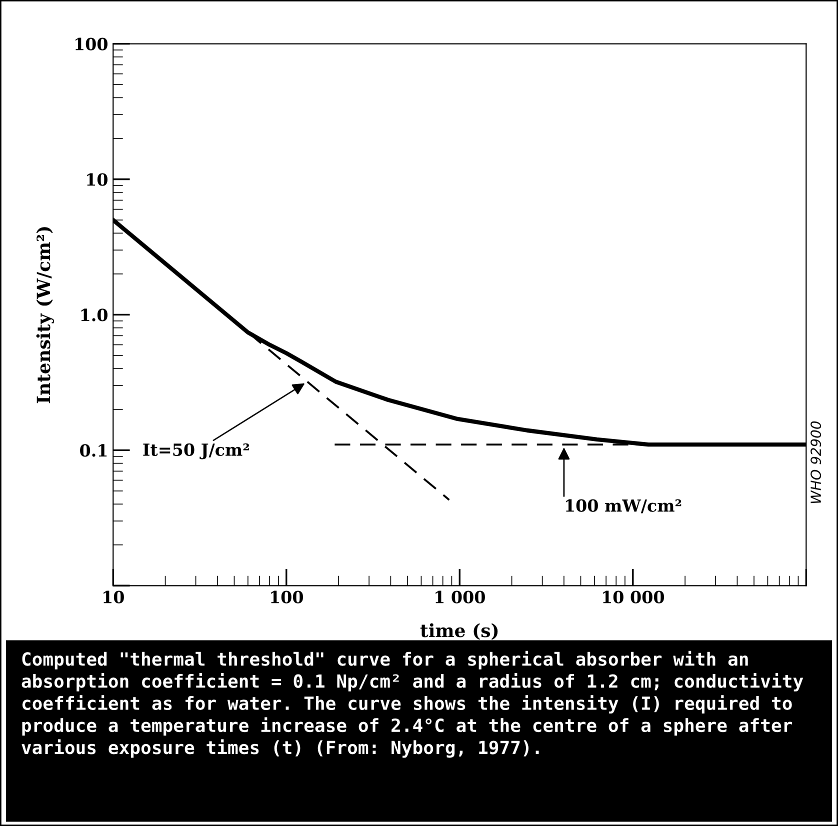 The width and height of the screenshot is (838, 826). What do you see at coordinates (92, 44) in the screenshot?
I see `y-tick-label: 100` at bounding box center [92, 44].